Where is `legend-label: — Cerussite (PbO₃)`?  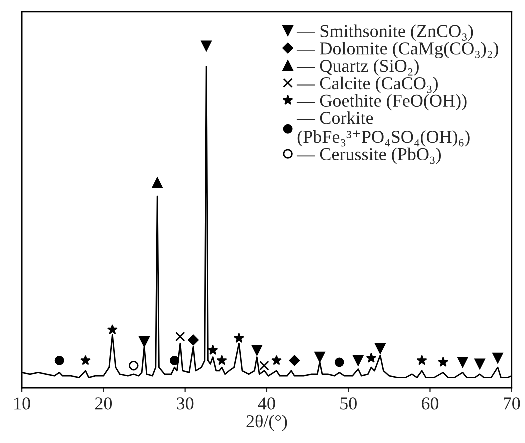 legend-label: — Cerussite (PbO₃) is located at coordinates (369, 156).